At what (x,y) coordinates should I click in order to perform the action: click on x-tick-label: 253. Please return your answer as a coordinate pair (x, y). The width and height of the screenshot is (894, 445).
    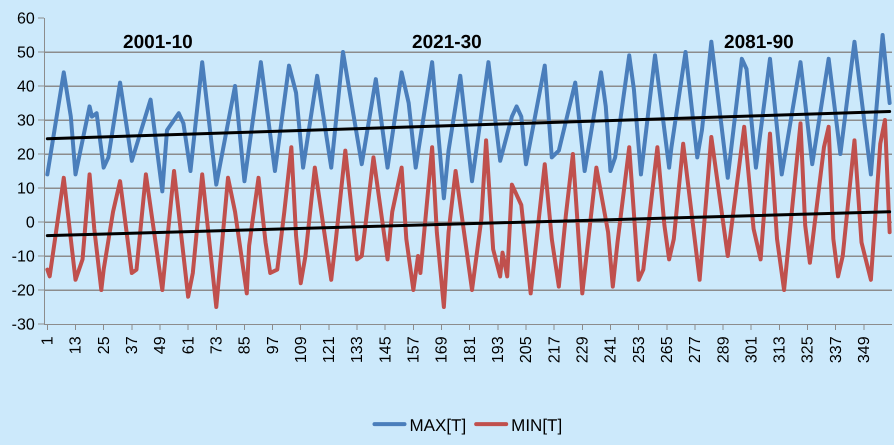
    Looking at the image, I should click on (639, 350).